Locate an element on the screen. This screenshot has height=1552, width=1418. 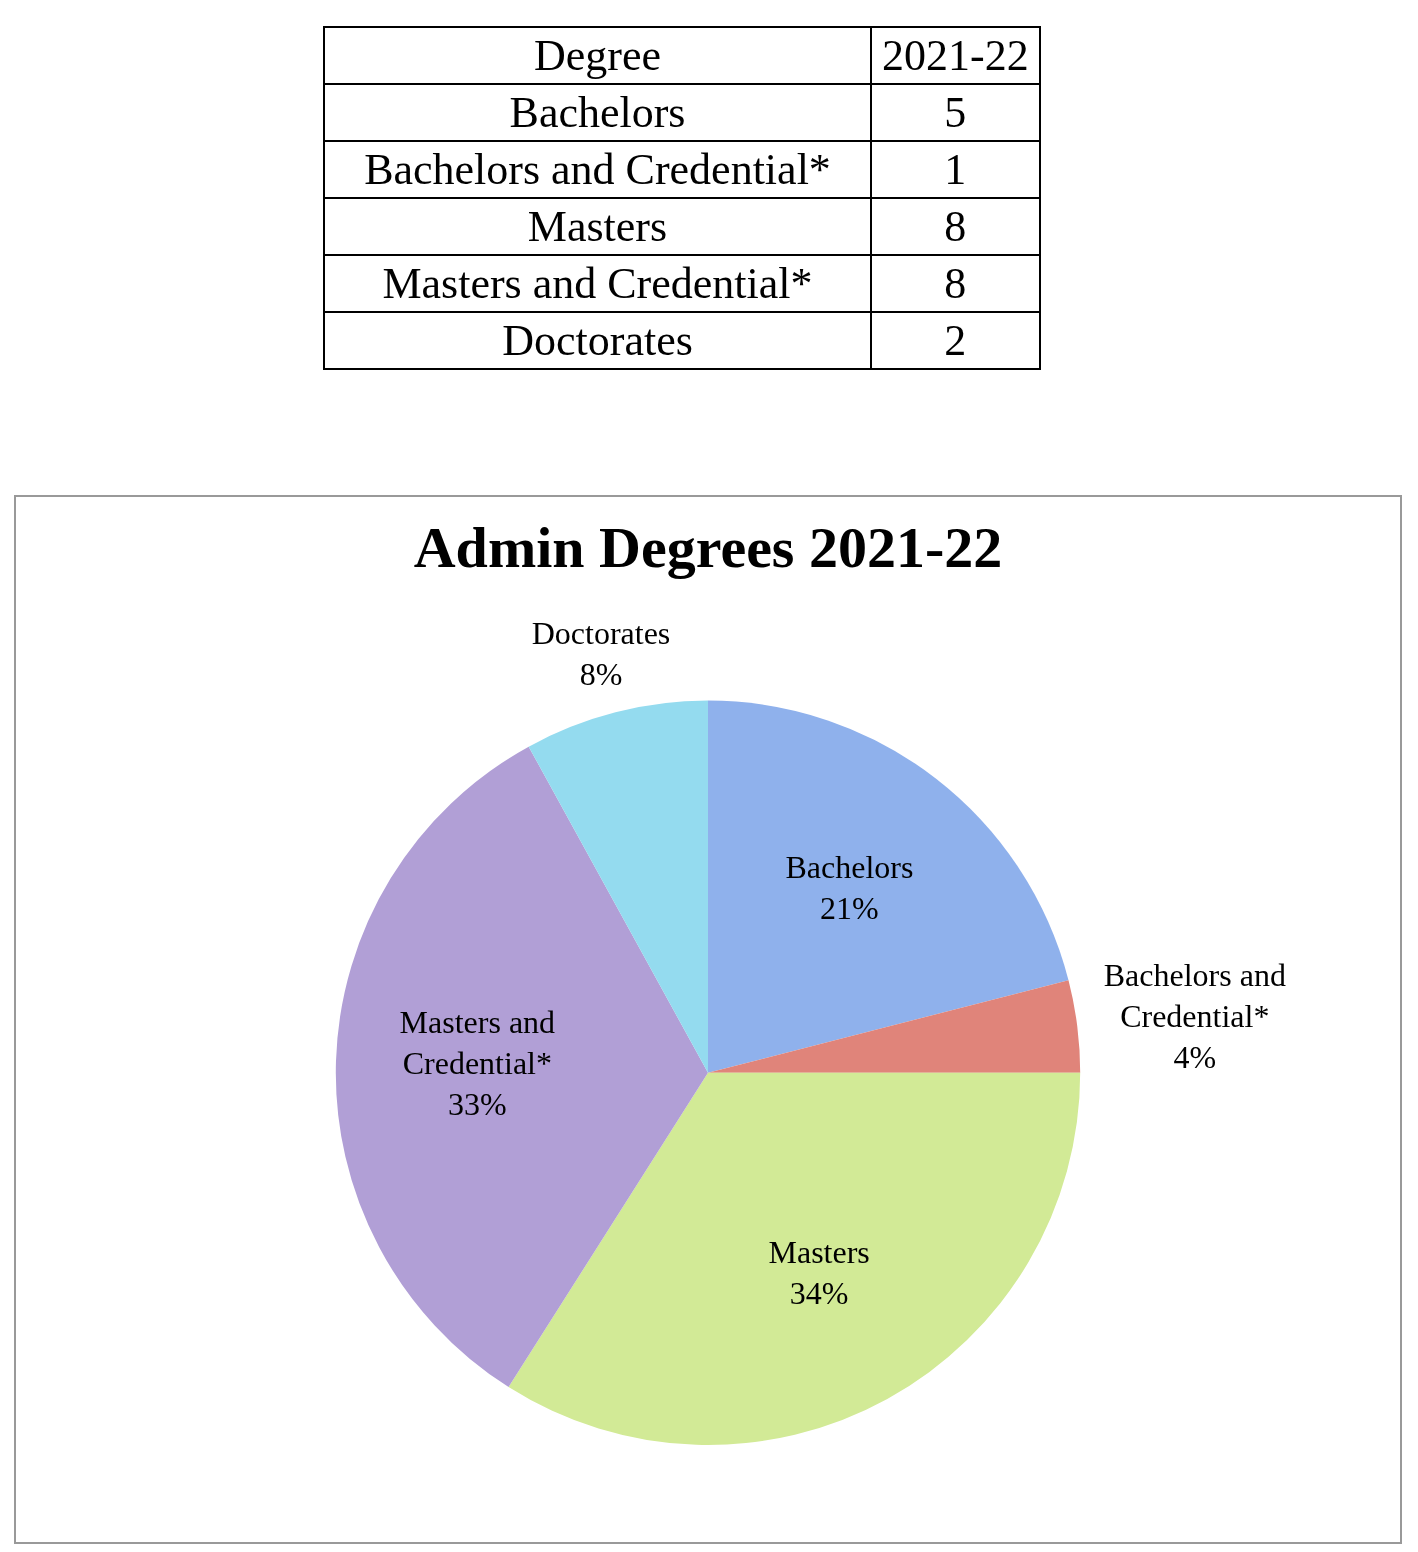
category-label: Bachelors and Credential* is located at coordinates (597, 169).